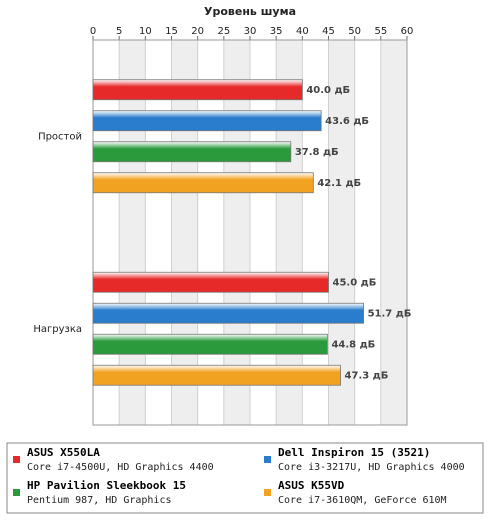  Describe the element at coordinates (106, 485) in the screenshot. I see `legend-label: HP Pavilion Sleekbook 15` at that location.